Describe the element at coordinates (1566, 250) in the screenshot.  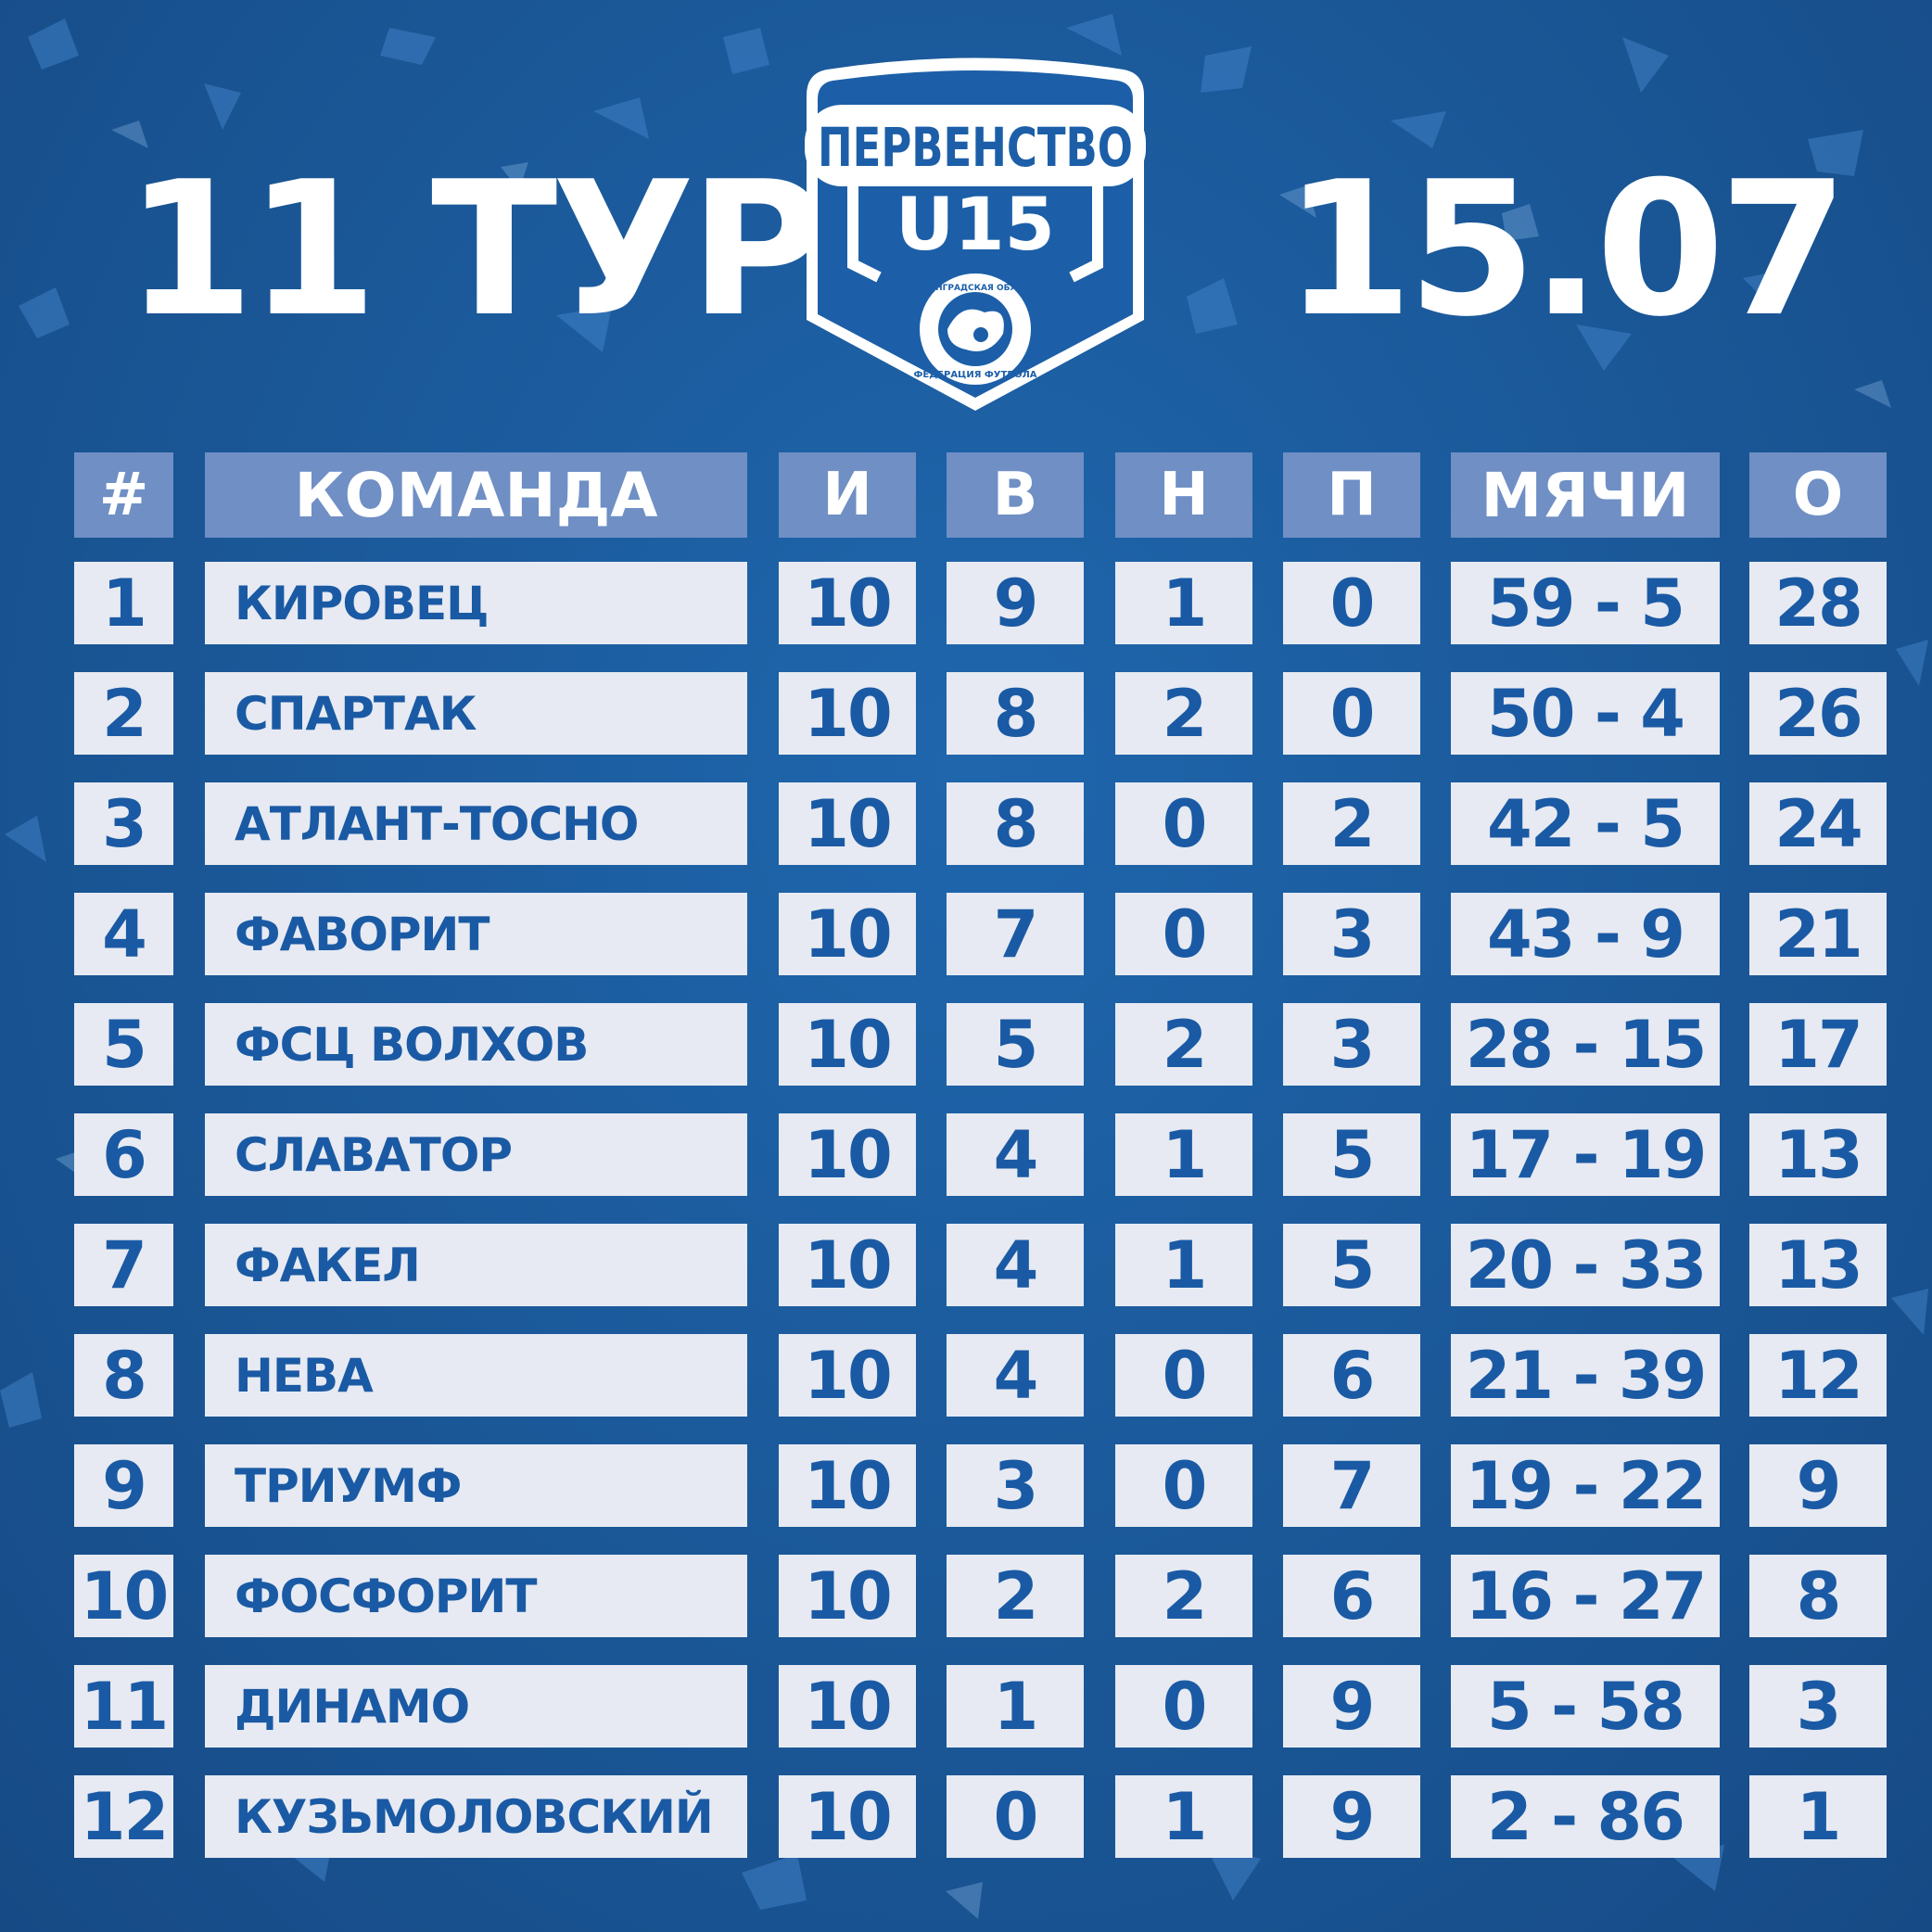
I see `match-date: 15.07` at that location.